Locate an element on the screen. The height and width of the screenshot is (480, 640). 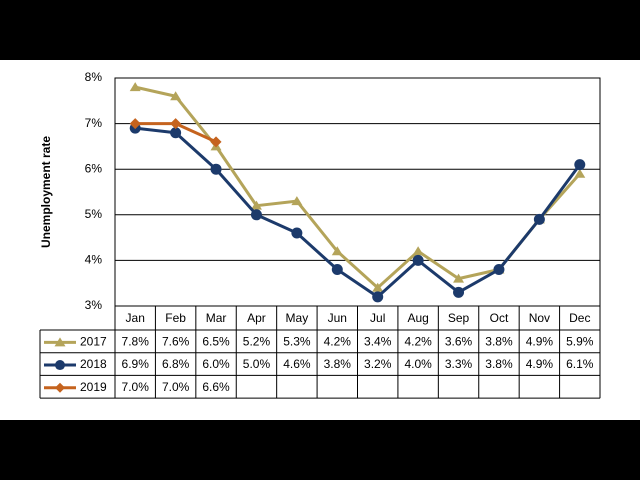
y-tick-label: 3% is located at coordinates (94, 305).